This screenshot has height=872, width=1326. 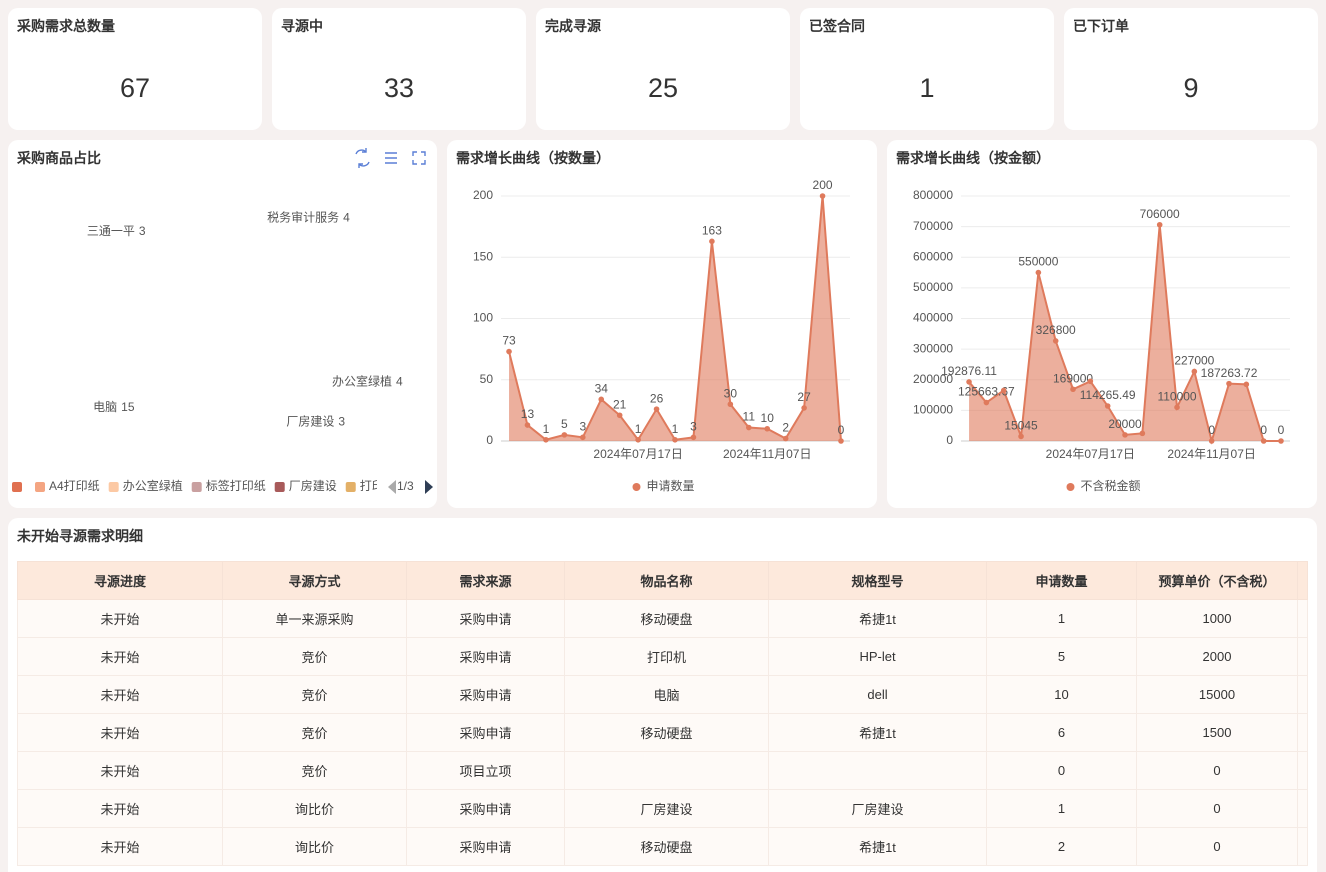 What do you see at coordinates (602, 389) in the screenshot?
I see `data-label: 34` at bounding box center [602, 389].